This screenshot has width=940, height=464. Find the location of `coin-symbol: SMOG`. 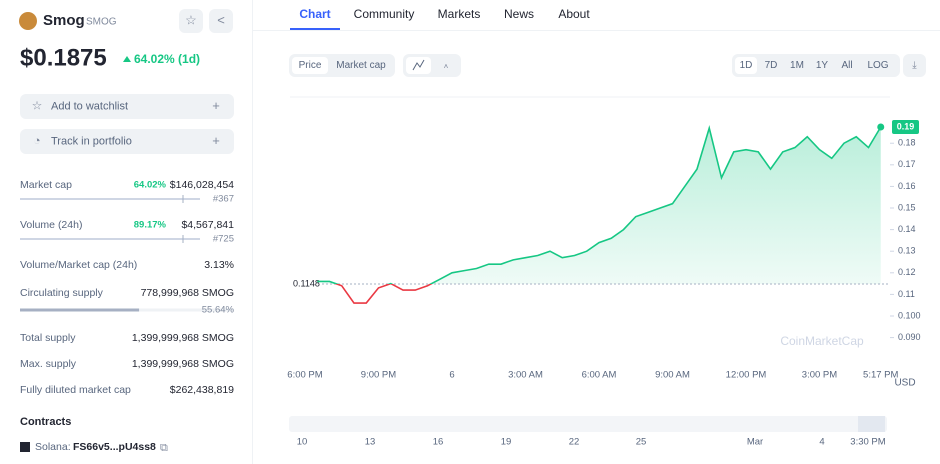

coin-symbol: SMOG is located at coordinates (101, 22).